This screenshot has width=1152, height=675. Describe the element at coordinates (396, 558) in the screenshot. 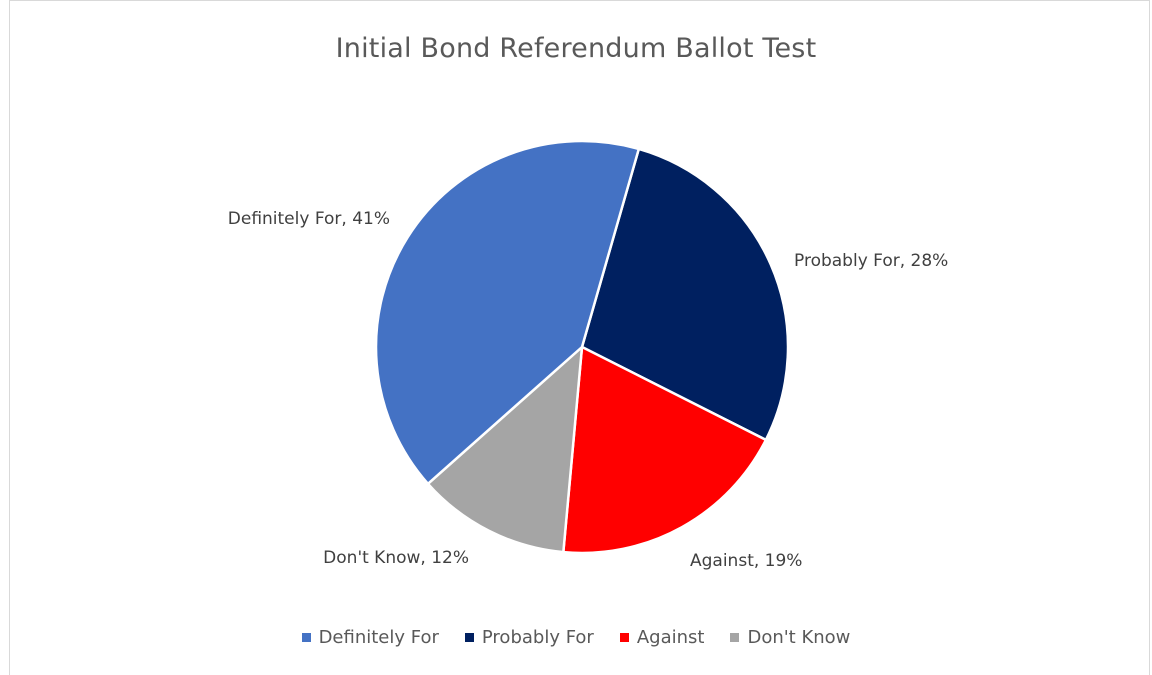

I see `data-label-don-t-know: Don't Know, 12%` at that location.